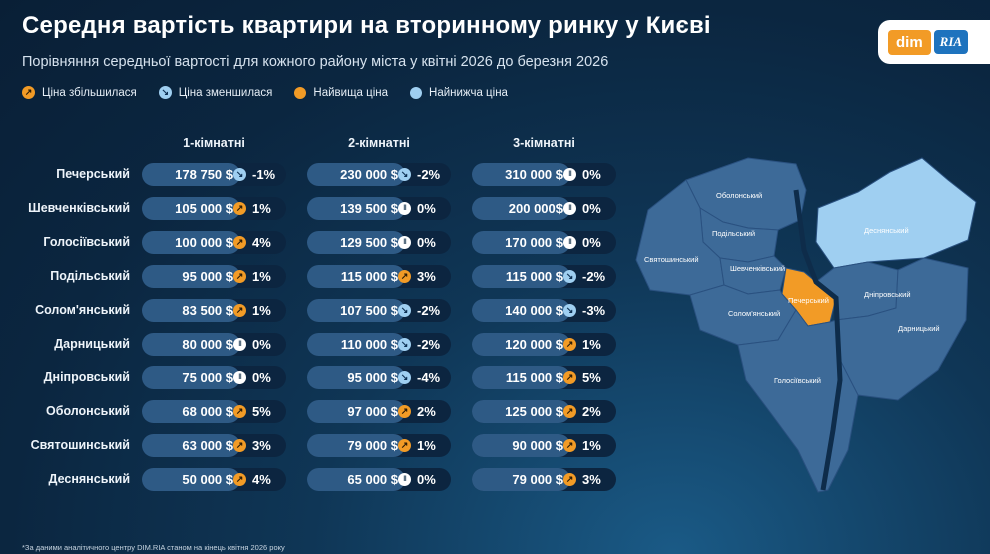 This screenshot has height=554, width=990. I want to click on price-cell: 120 000 $ ↗ 1%, so click(544, 344).